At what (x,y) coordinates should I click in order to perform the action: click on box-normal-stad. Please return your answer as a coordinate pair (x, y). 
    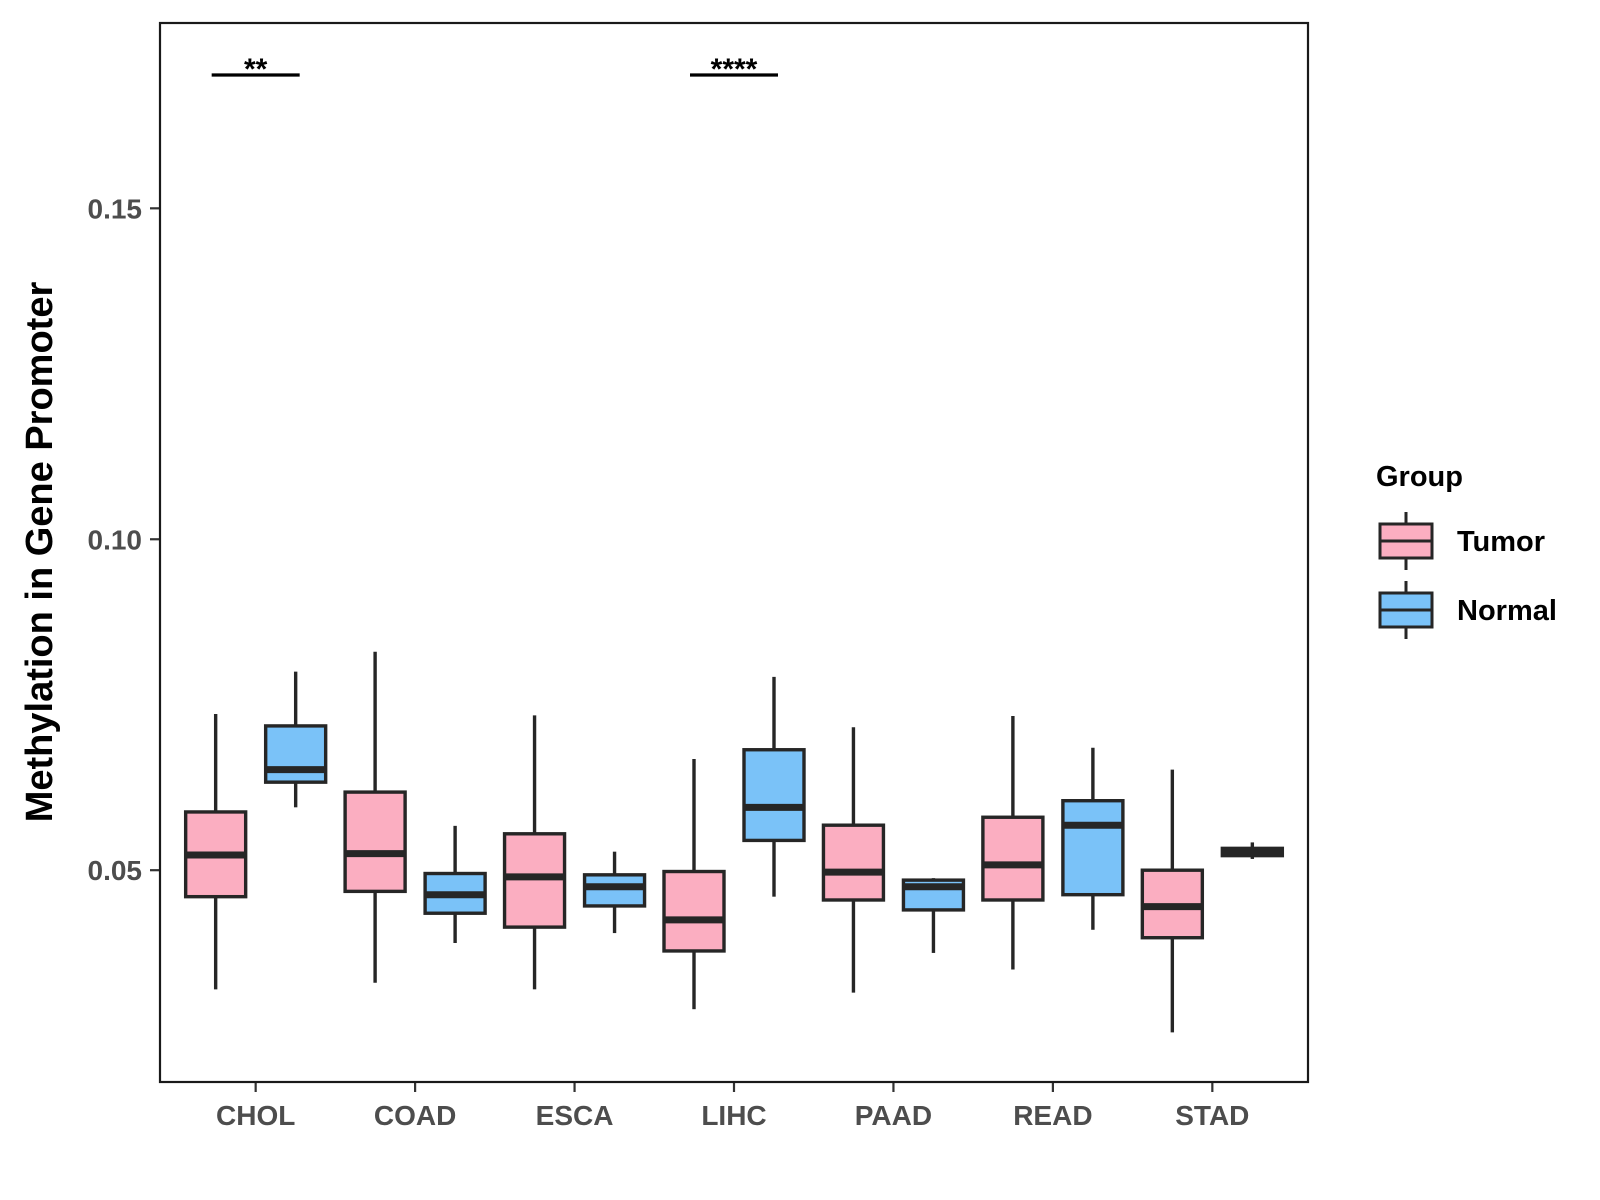
    Looking at the image, I should click on (1252, 850).